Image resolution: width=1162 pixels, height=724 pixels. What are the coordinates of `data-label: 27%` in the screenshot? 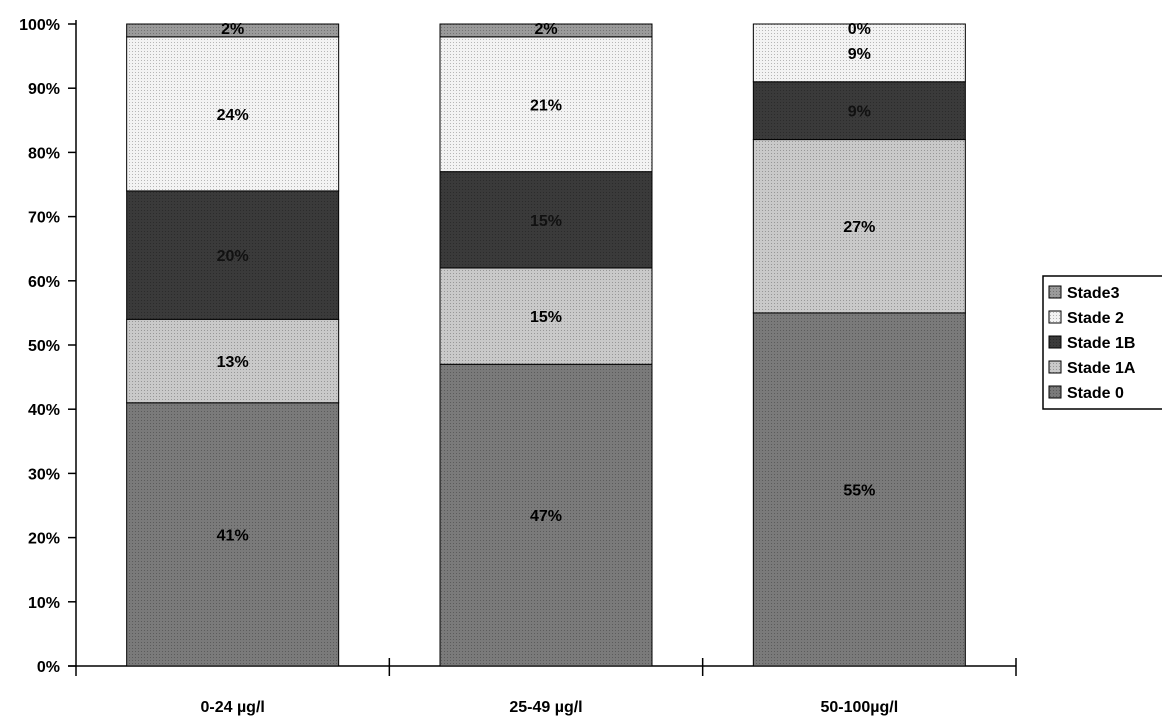 It's located at (859, 227).